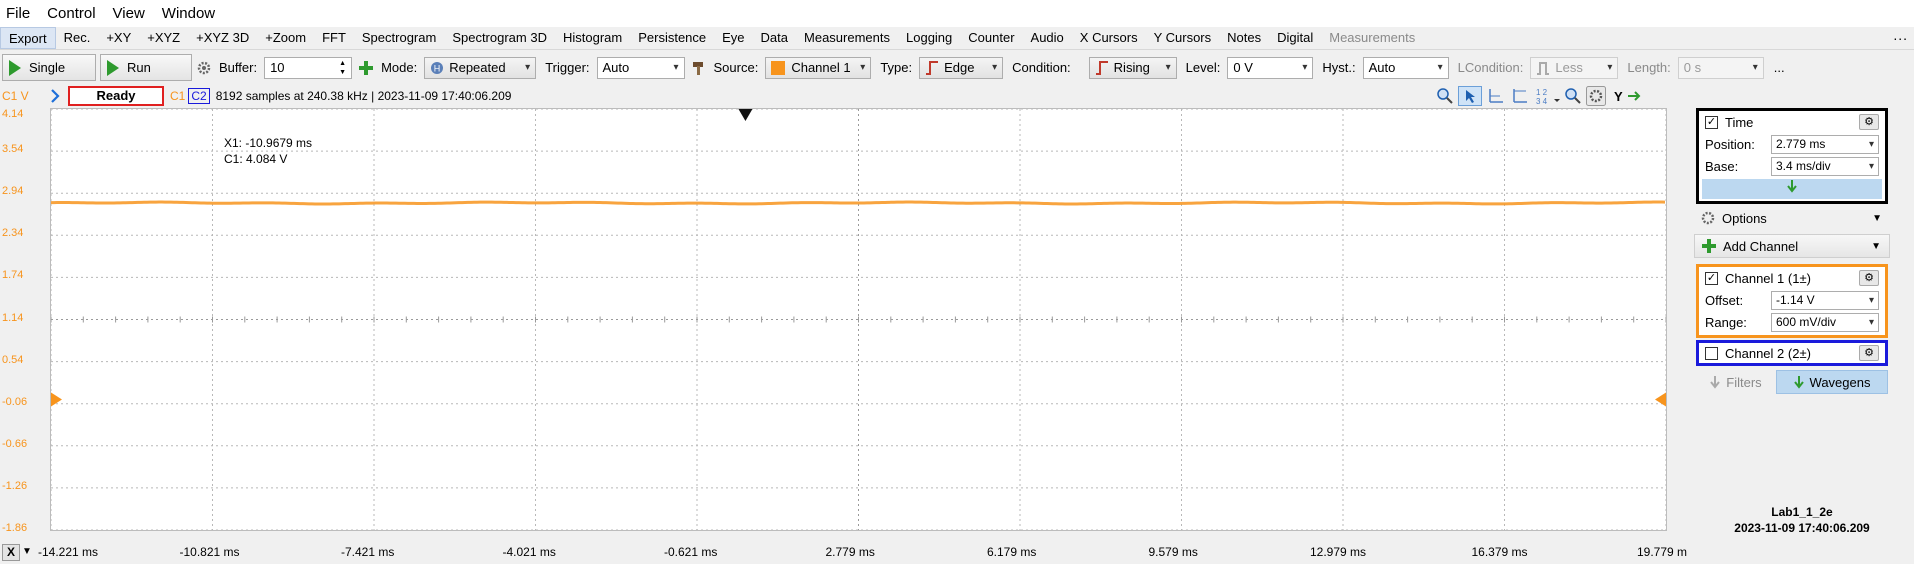  I want to click on tab-x-cursors: X Cursors, so click(1108, 37).